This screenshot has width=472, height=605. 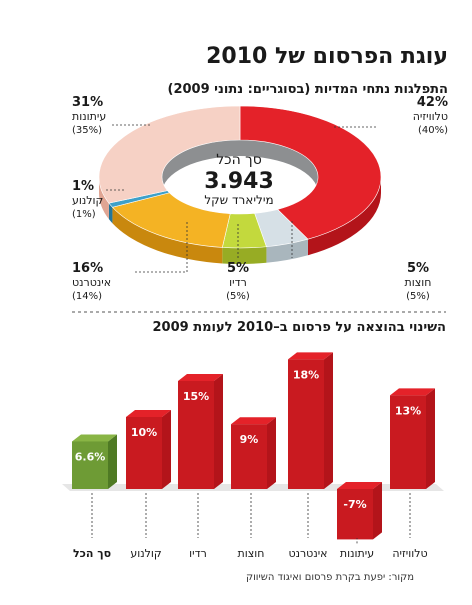 What do you see at coordinates (300, 327) in the screenshot?
I see `bar-subtitle: השינוי בהוצאה על פרסום ב–2010 לעומת 2009` at bounding box center [300, 327].